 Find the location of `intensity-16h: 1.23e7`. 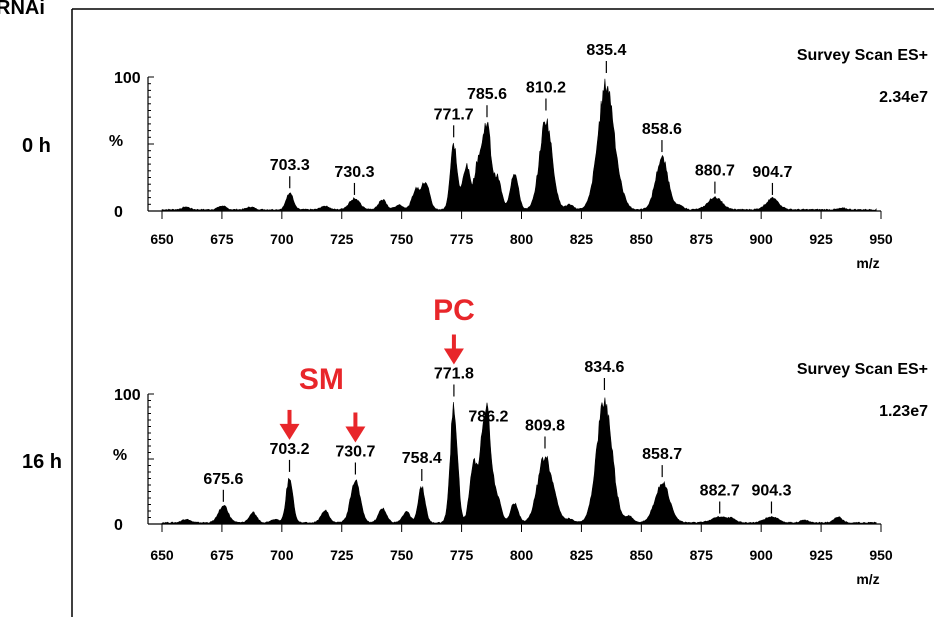

intensity-16h: 1.23e7 is located at coordinates (903, 411).